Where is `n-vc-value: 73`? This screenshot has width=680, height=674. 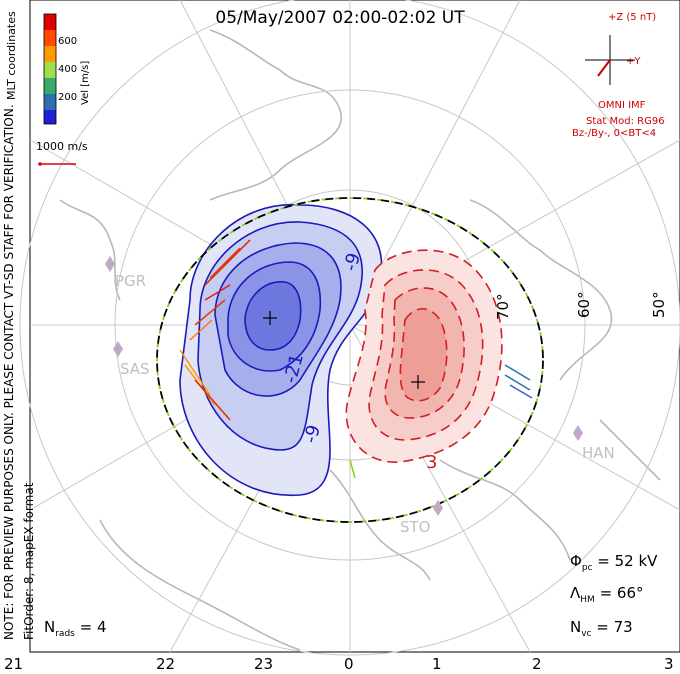 n-vc-value: 73 is located at coordinates (623, 627).